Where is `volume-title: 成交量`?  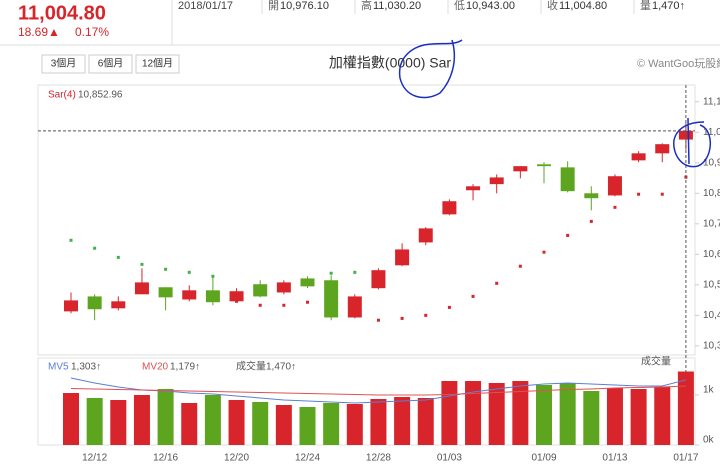 volume-title: 成交量 is located at coordinates (656, 361).